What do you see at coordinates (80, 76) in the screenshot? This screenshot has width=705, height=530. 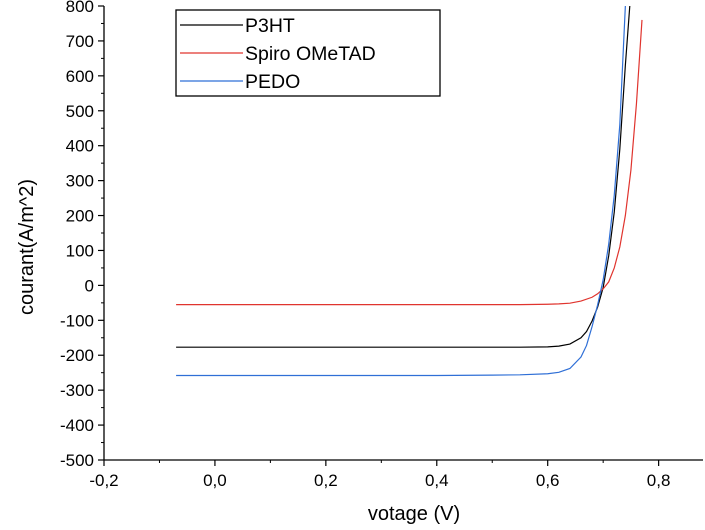 I see `y-tick-label: 600` at bounding box center [80, 76].